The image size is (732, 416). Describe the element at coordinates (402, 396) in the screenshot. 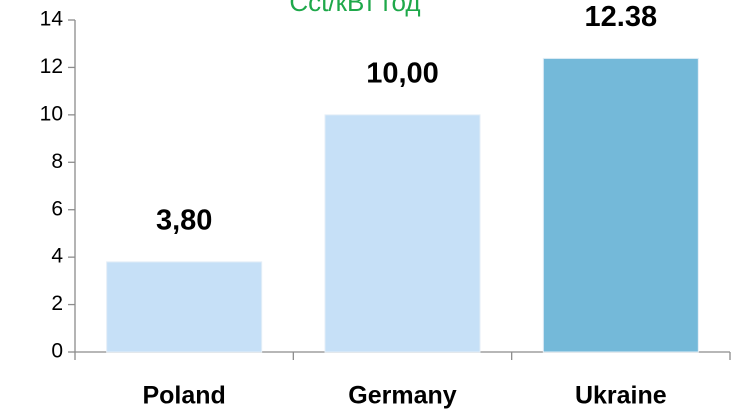

I see `x-tick-label: Germany` at that location.